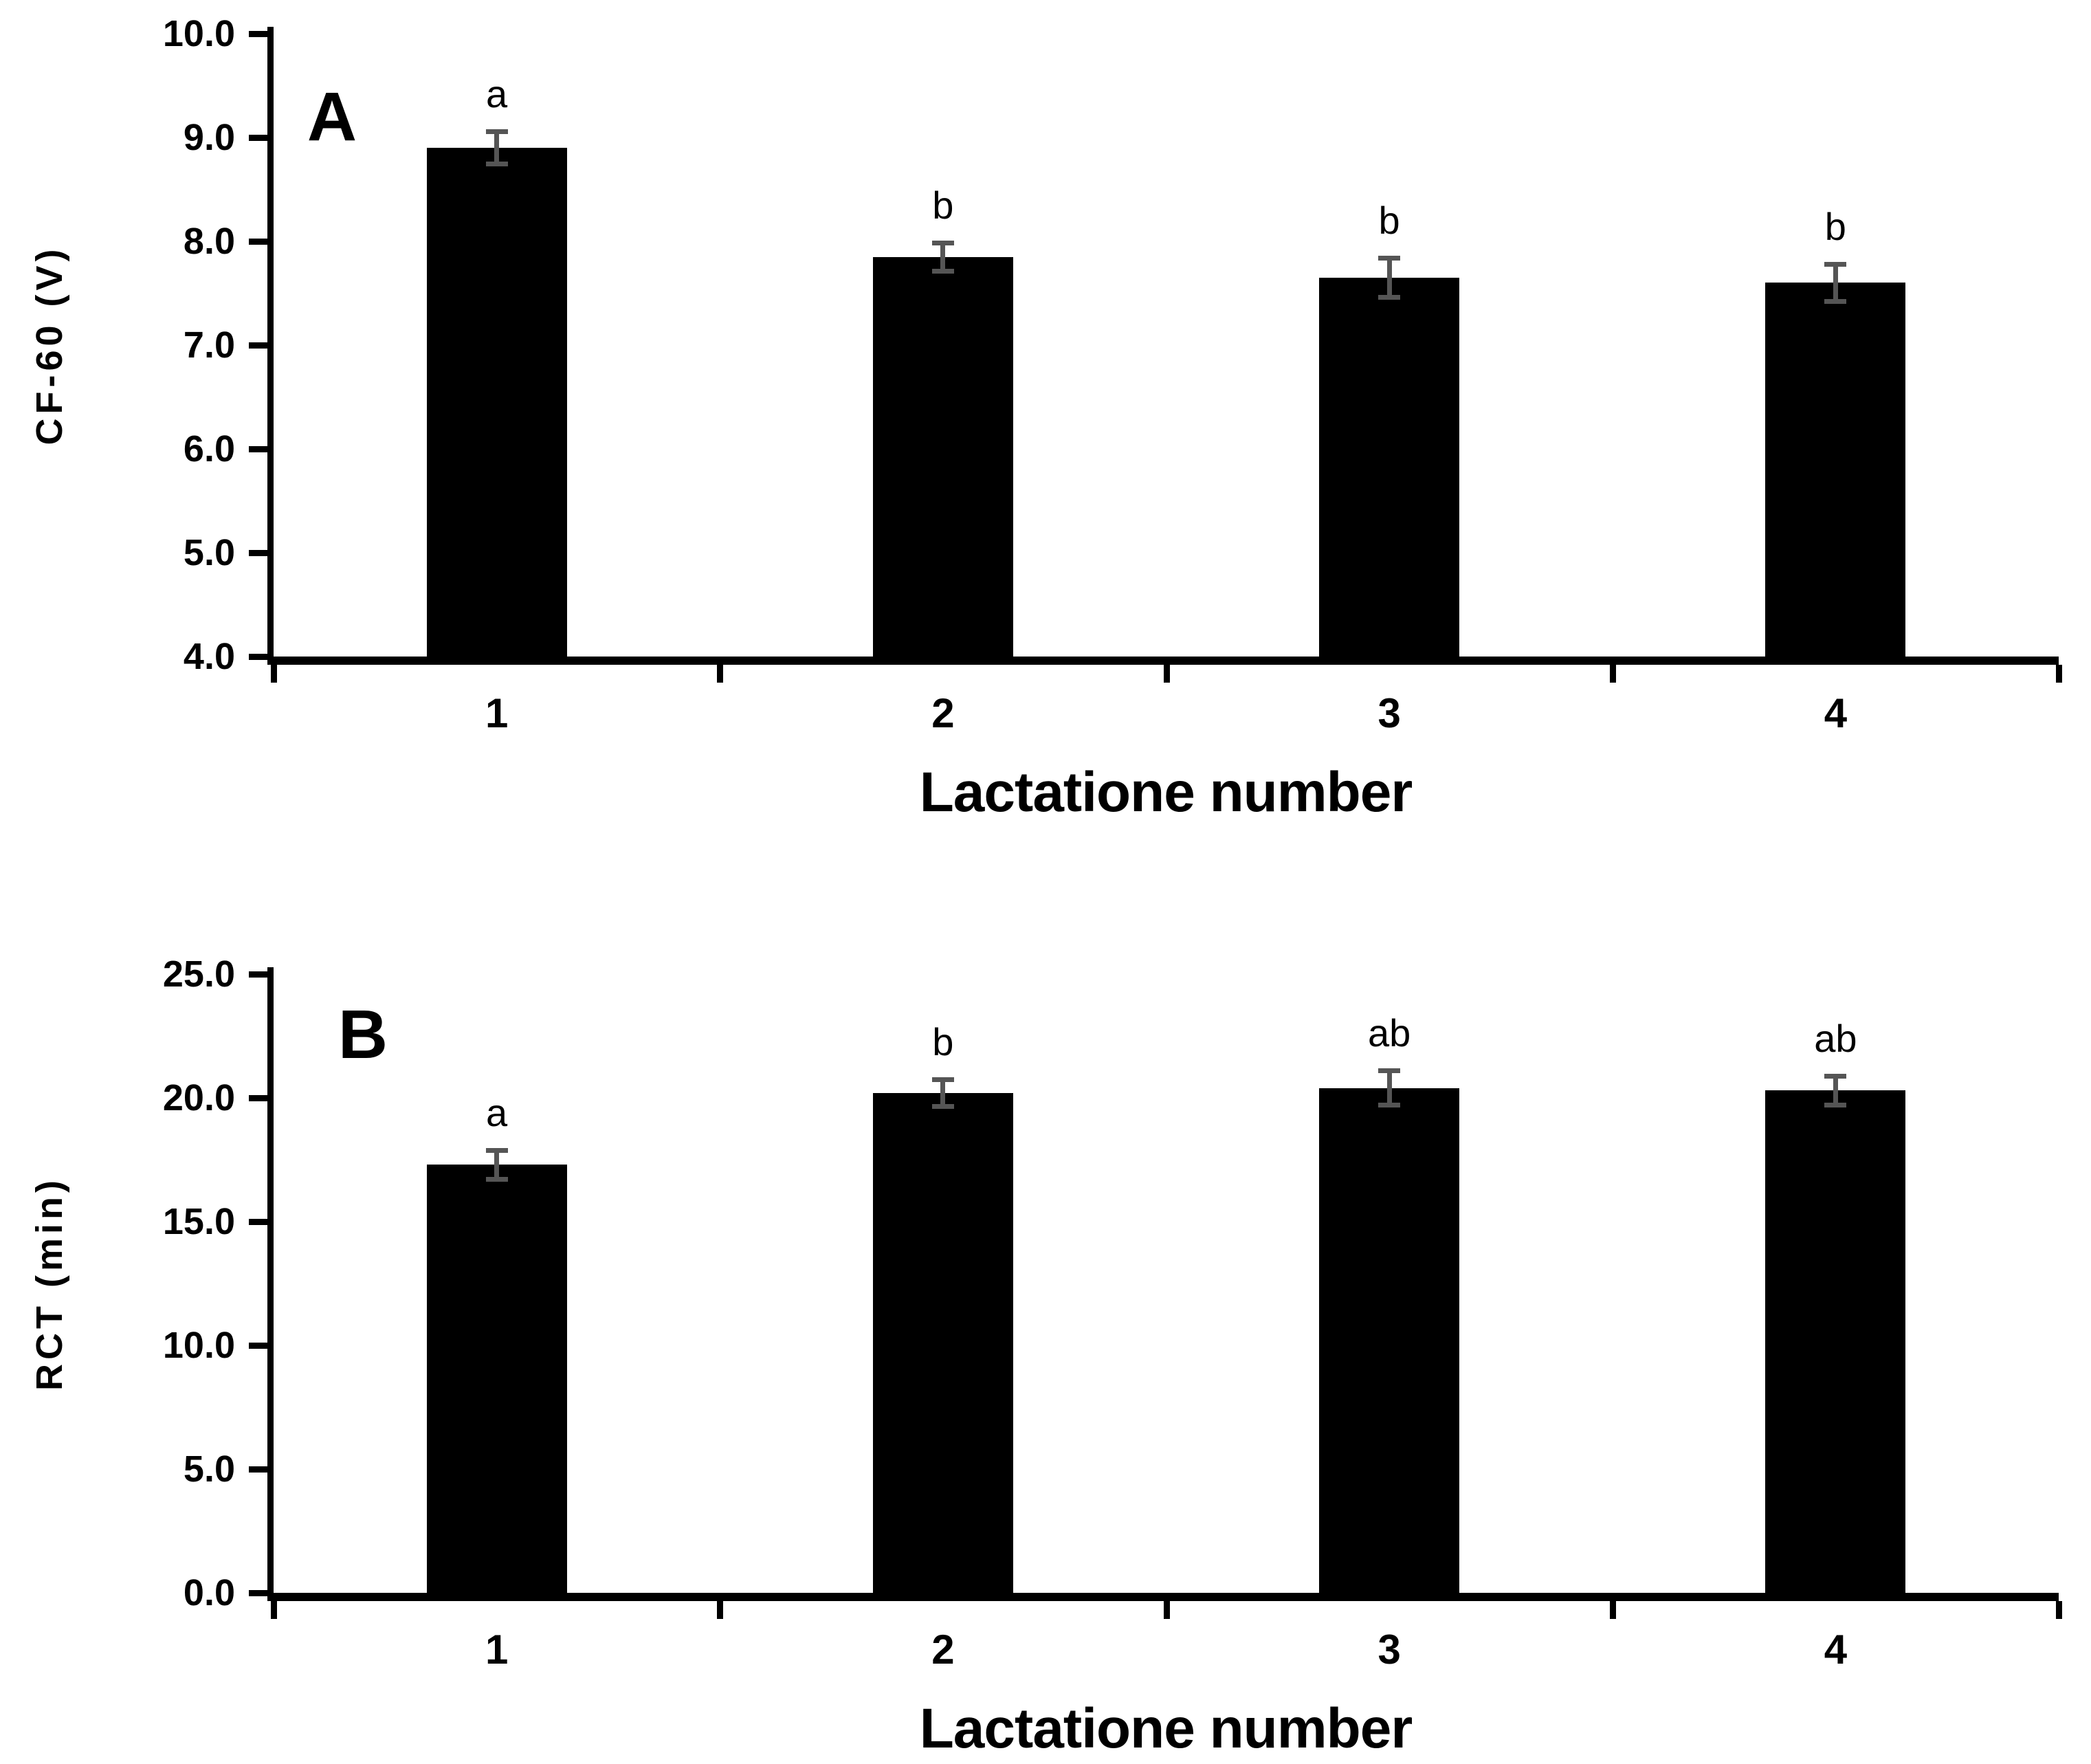 The width and height of the screenshot is (2091, 1764). What do you see at coordinates (209, 657) in the screenshot?
I see `y-tick-label: 4.0` at bounding box center [209, 657].